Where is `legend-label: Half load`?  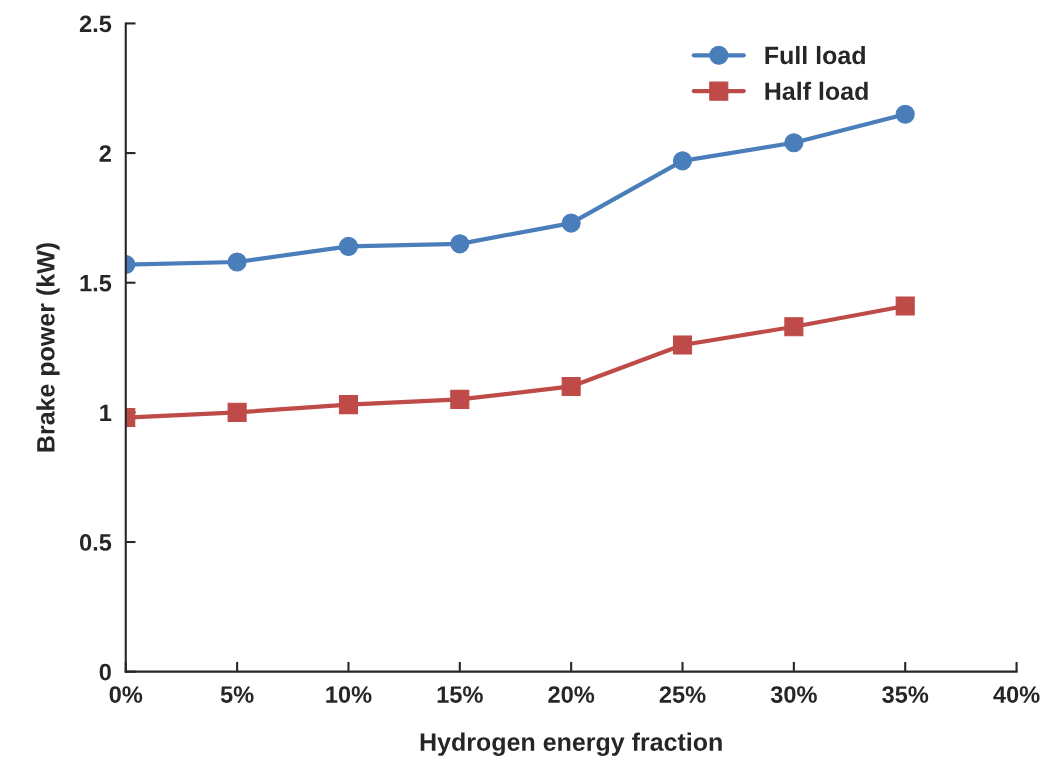
legend-label: Half load is located at coordinates (816, 91).